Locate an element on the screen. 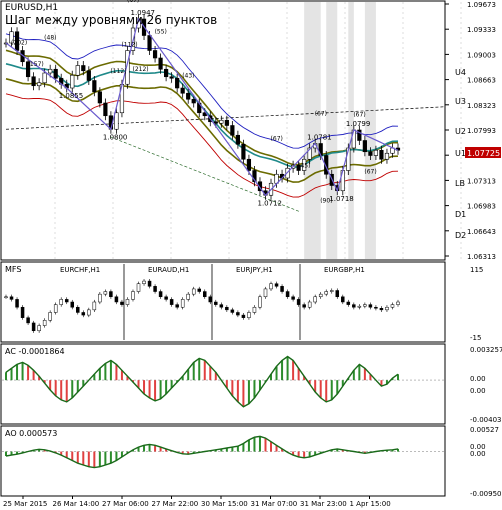 This screenshot has height=510, width=502. level-label-lb: LB is located at coordinates (460, 183).